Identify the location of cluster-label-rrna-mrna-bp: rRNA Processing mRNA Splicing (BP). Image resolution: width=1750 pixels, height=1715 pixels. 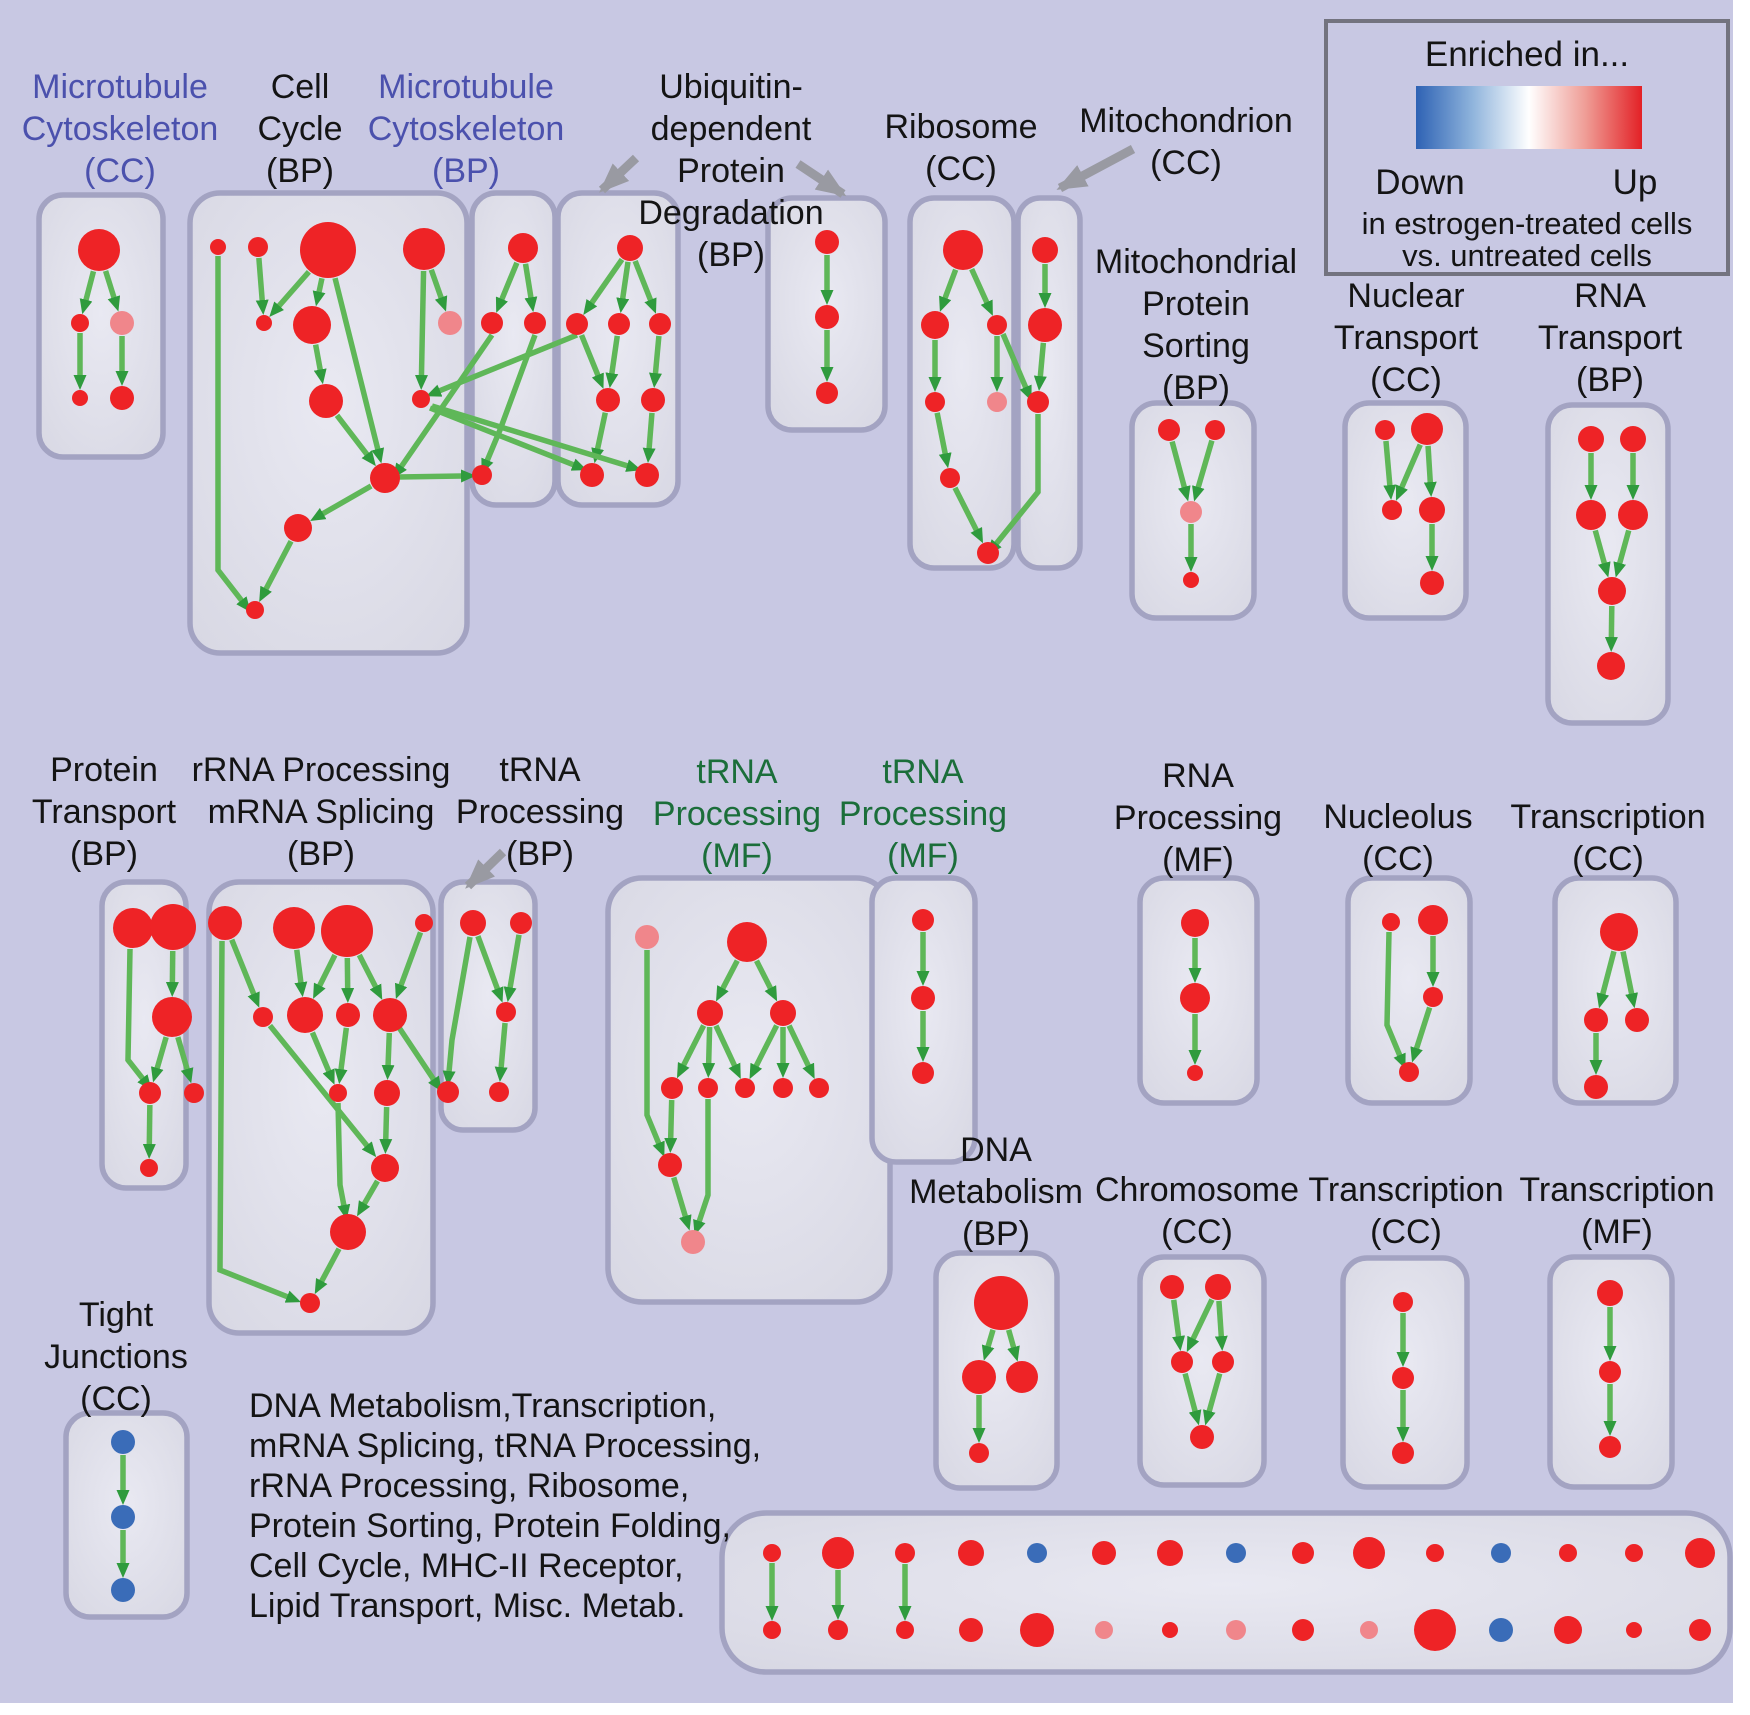
(321, 812).